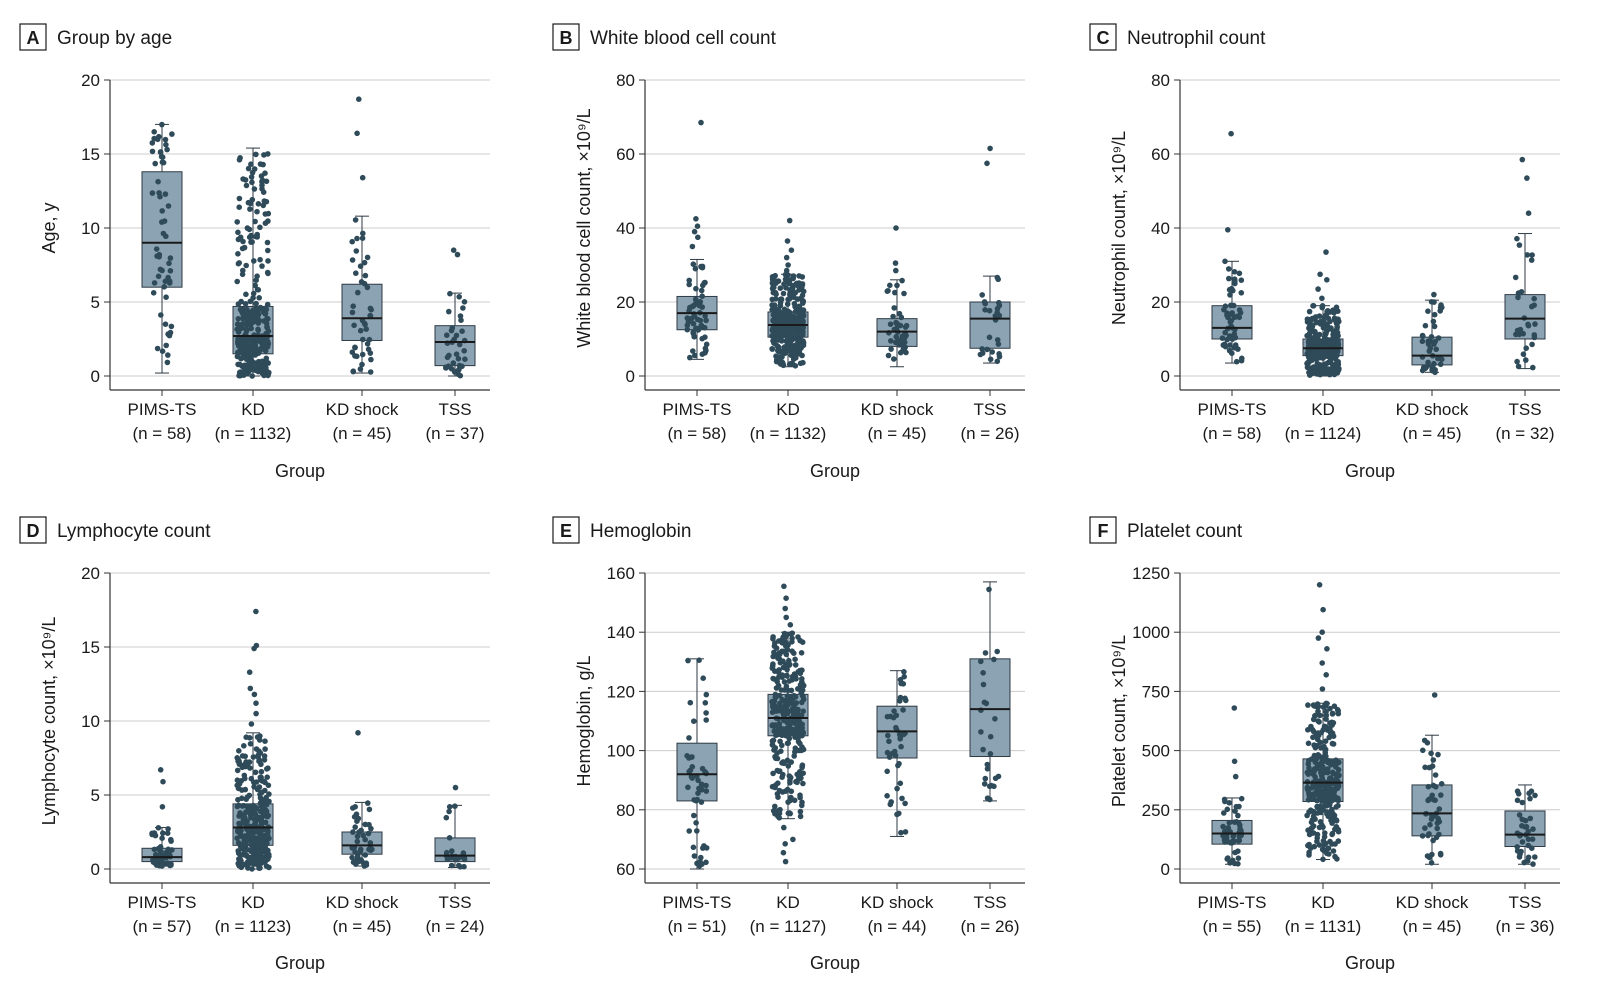  What do you see at coordinates (134, 531) in the screenshot?
I see `panel-title: Lymphocyte count` at bounding box center [134, 531].